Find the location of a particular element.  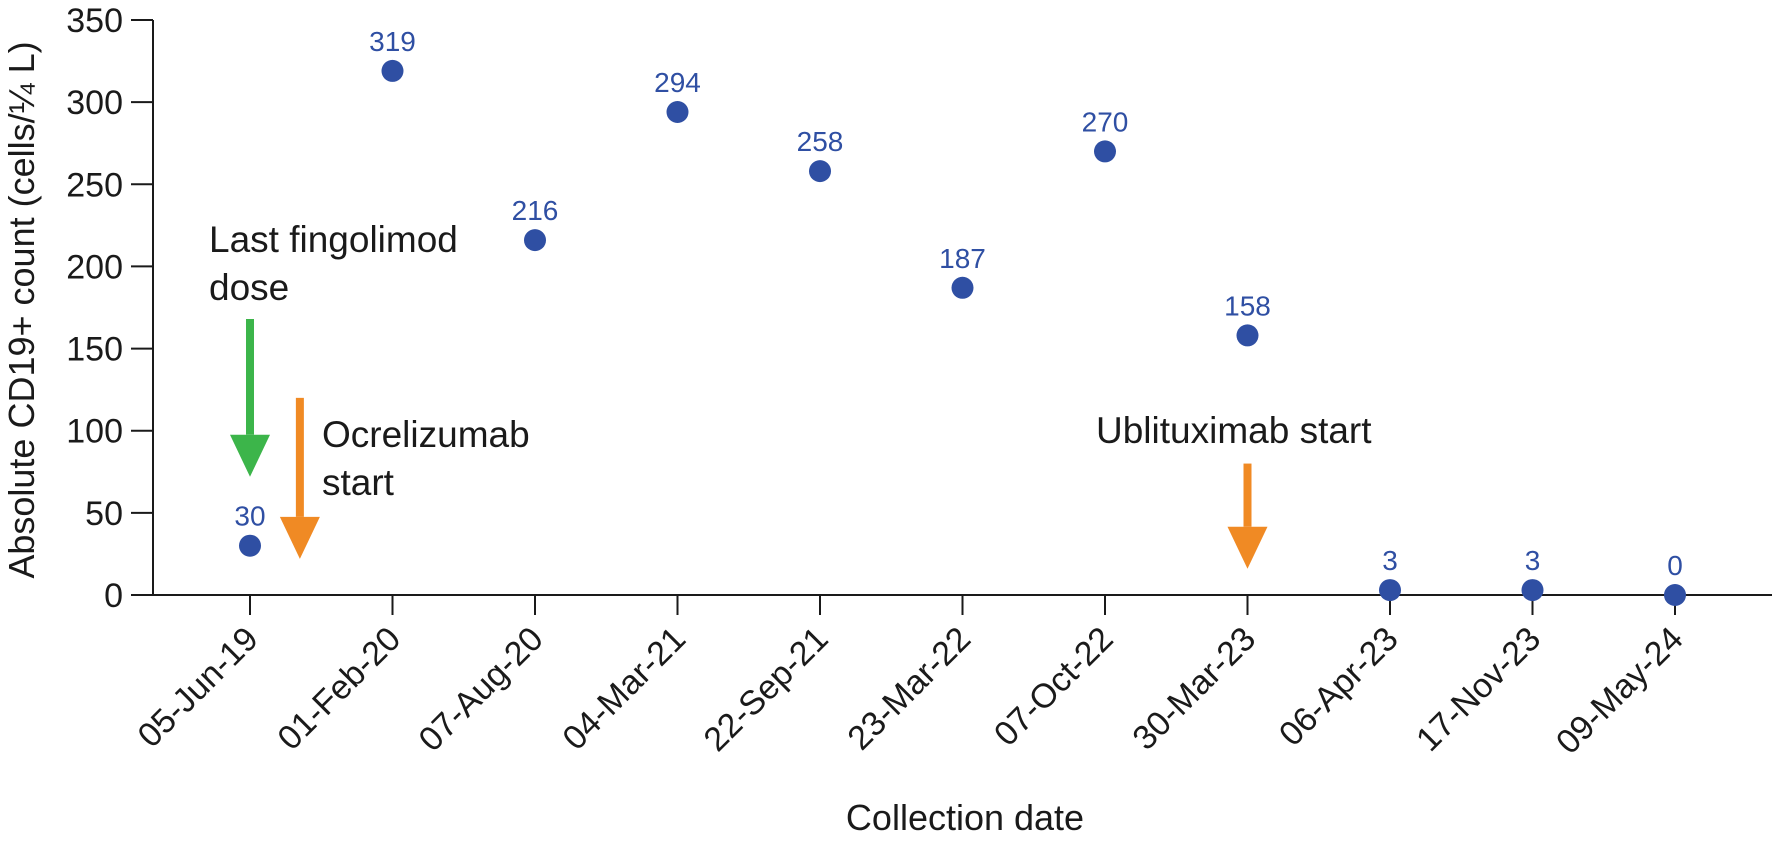

fingolimod-annotation-text: Last fingolimod is located at coordinates (333, 239).